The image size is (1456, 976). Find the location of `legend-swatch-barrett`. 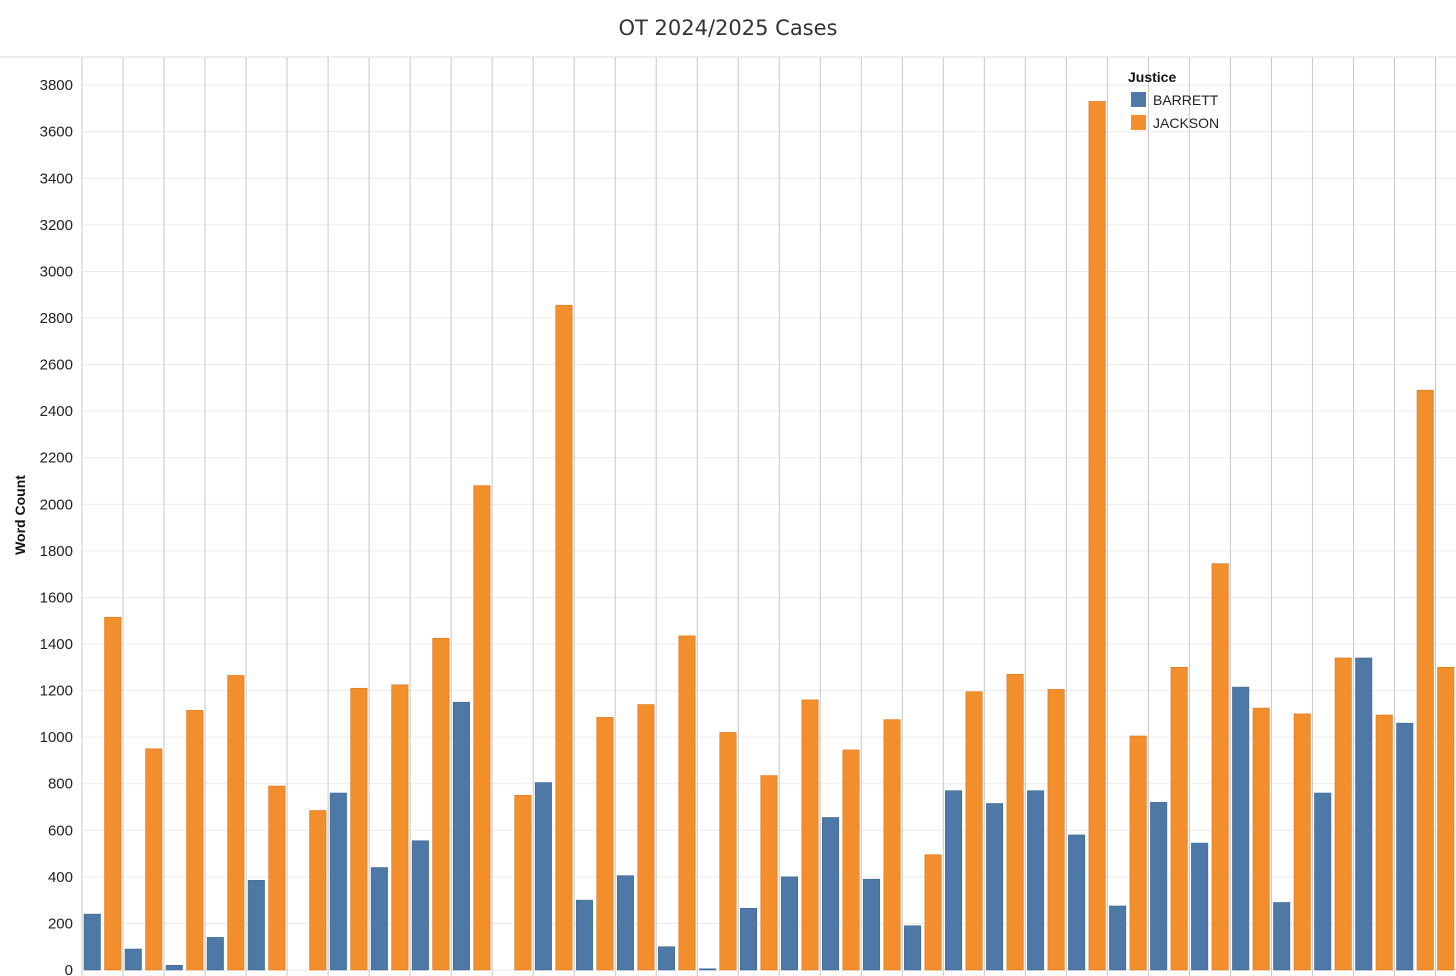

legend-swatch-barrett is located at coordinates (1138, 99).